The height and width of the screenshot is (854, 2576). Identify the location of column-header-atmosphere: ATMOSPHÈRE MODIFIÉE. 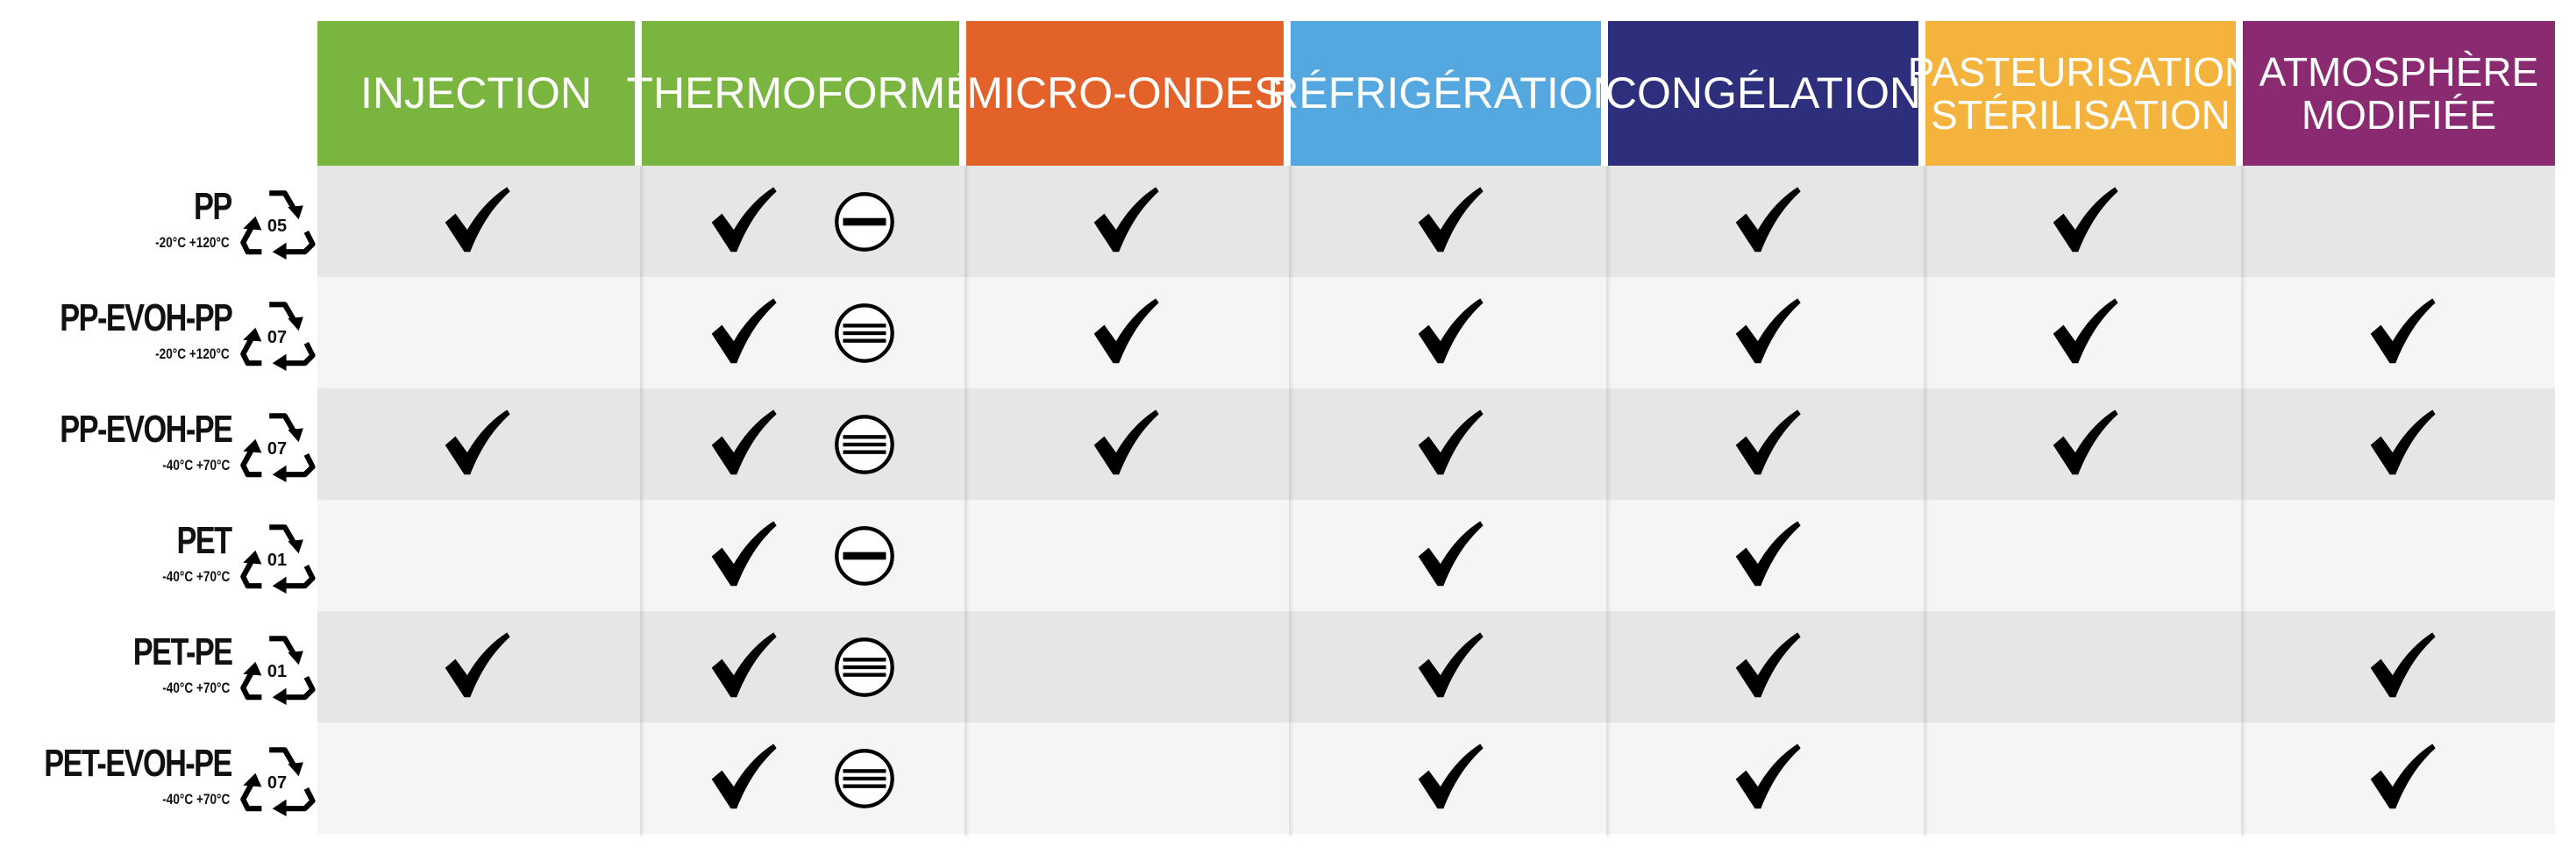
(2399, 93).